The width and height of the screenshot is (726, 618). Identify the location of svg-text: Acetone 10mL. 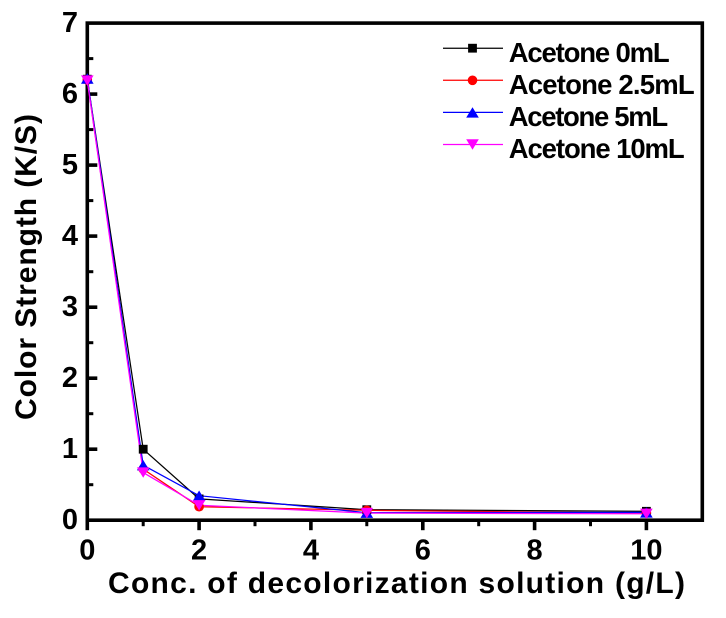
(597, 148).